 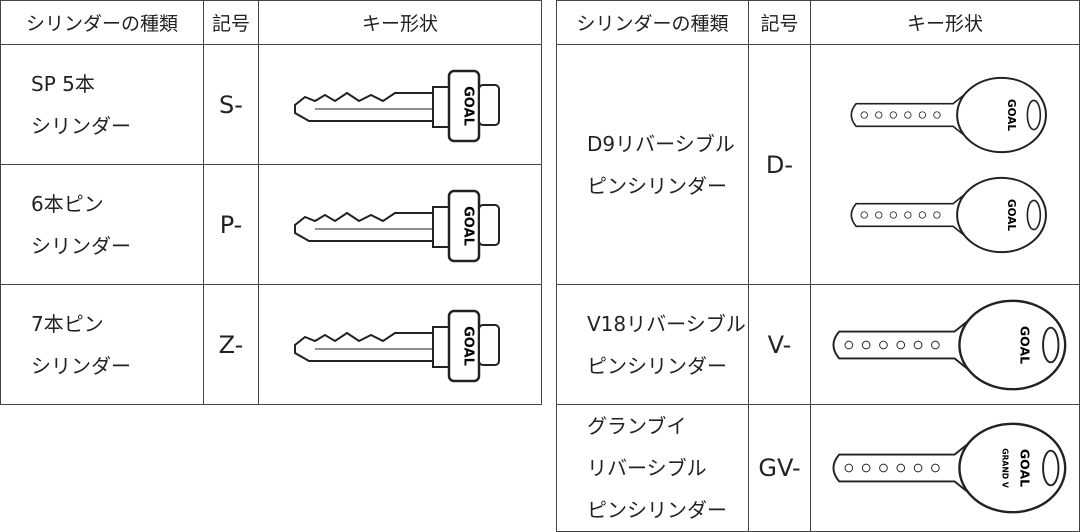 I want to click on code-cell: P-, so click(x=231, y=224).